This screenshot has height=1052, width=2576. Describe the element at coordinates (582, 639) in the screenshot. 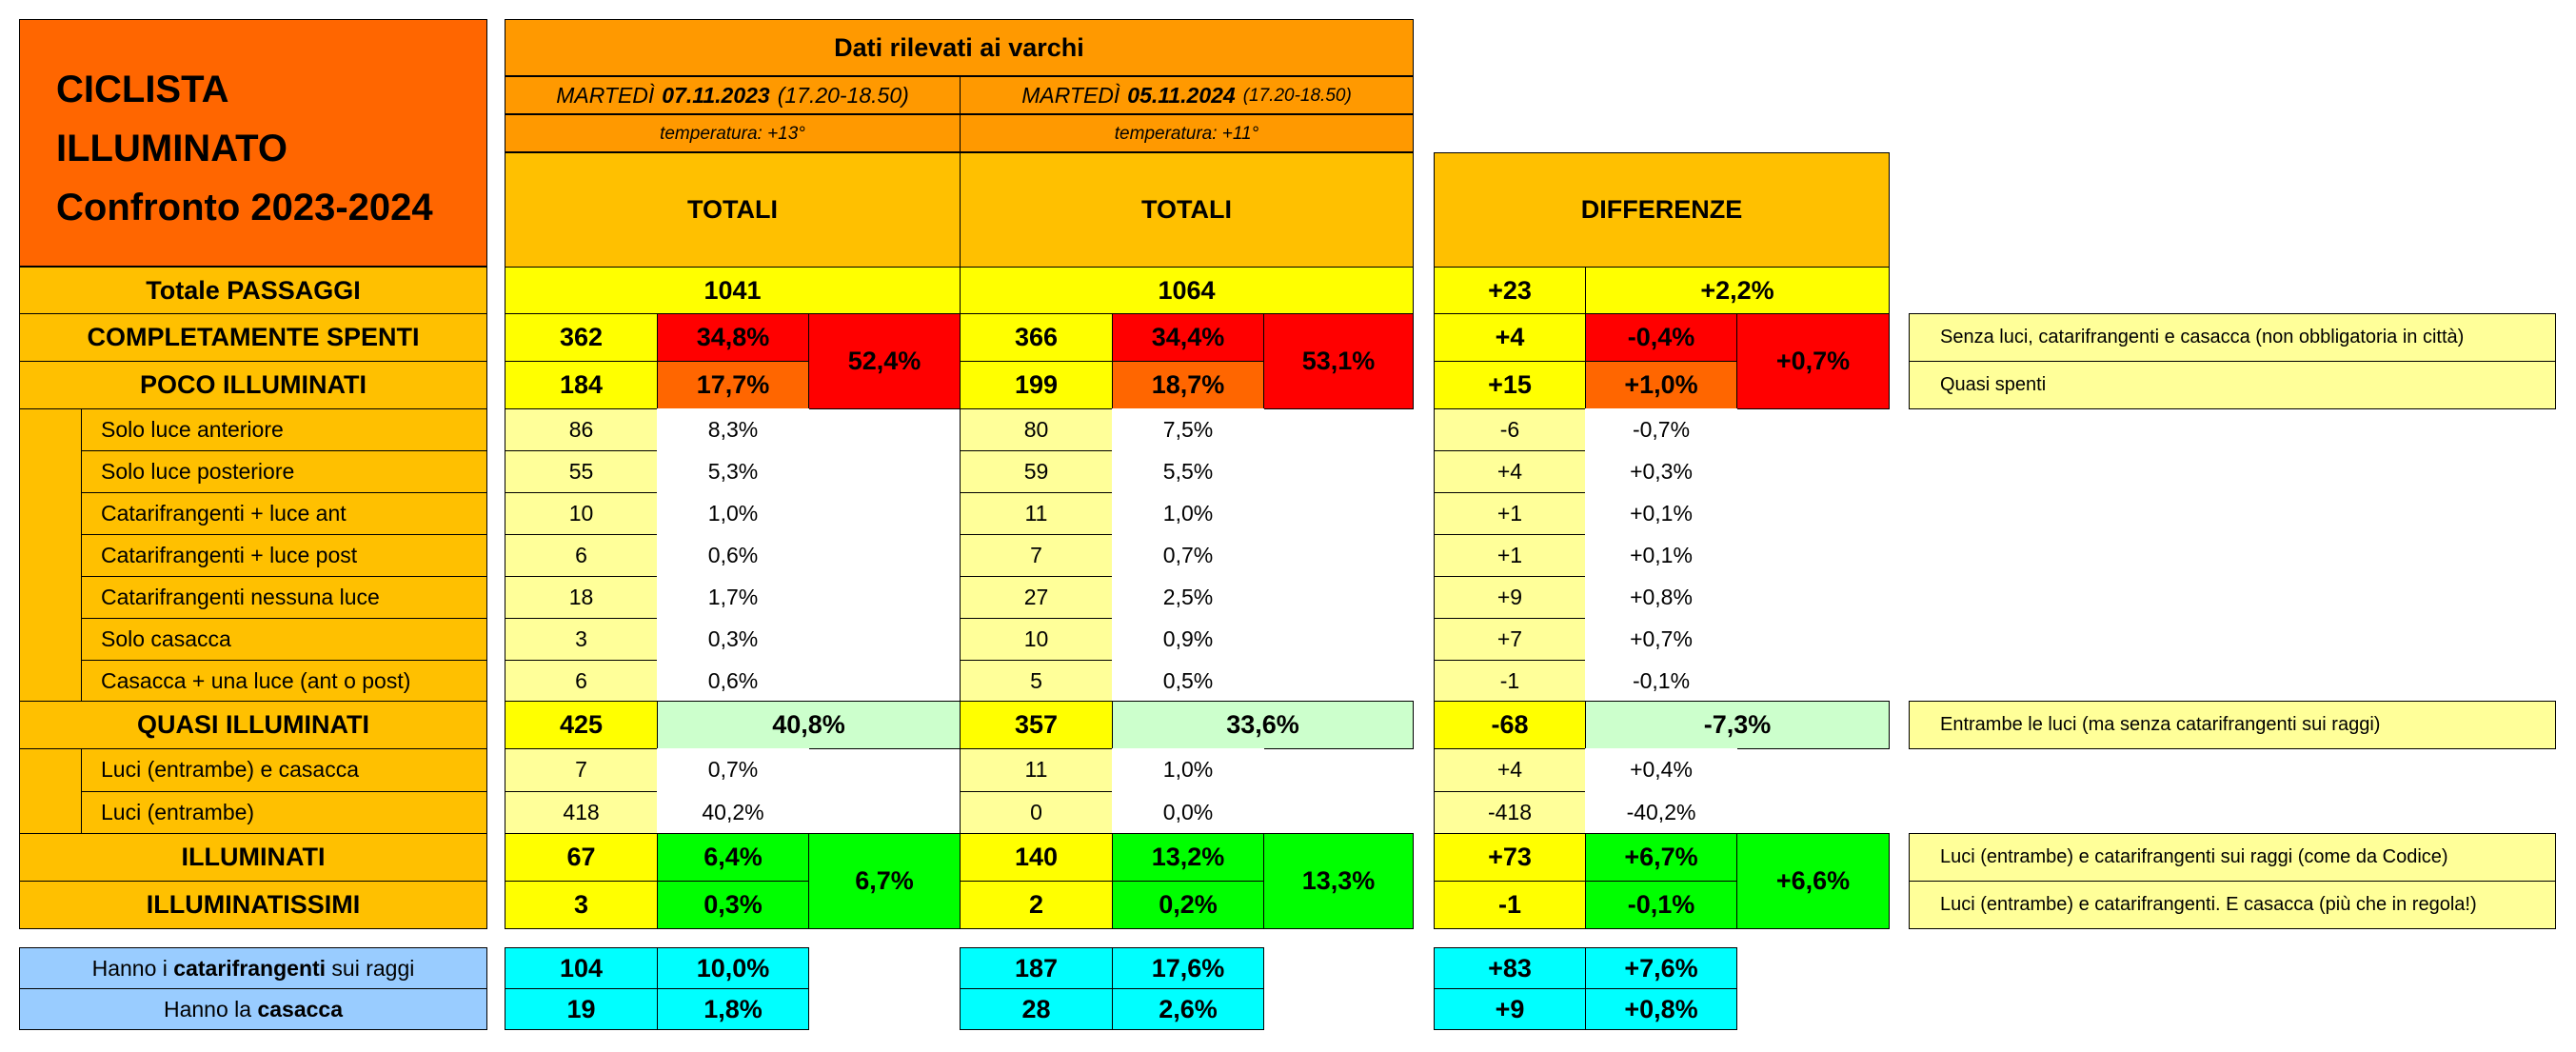

I see `sub-n-2023: 3` at that location.